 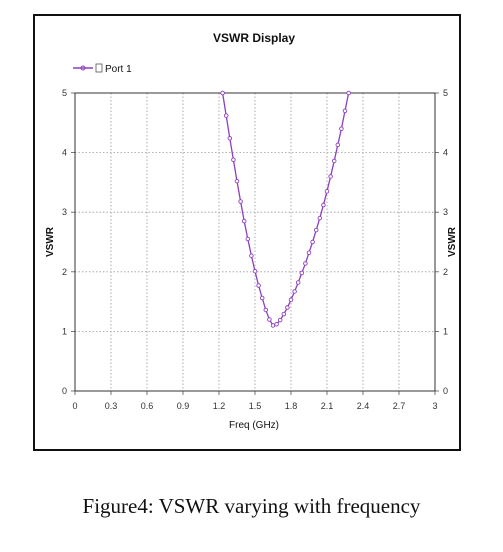 What do you see at coordinates (111, 406) in the screenshot?
I see `x-tick-label: 0.3` at bounding box center [111, 406].